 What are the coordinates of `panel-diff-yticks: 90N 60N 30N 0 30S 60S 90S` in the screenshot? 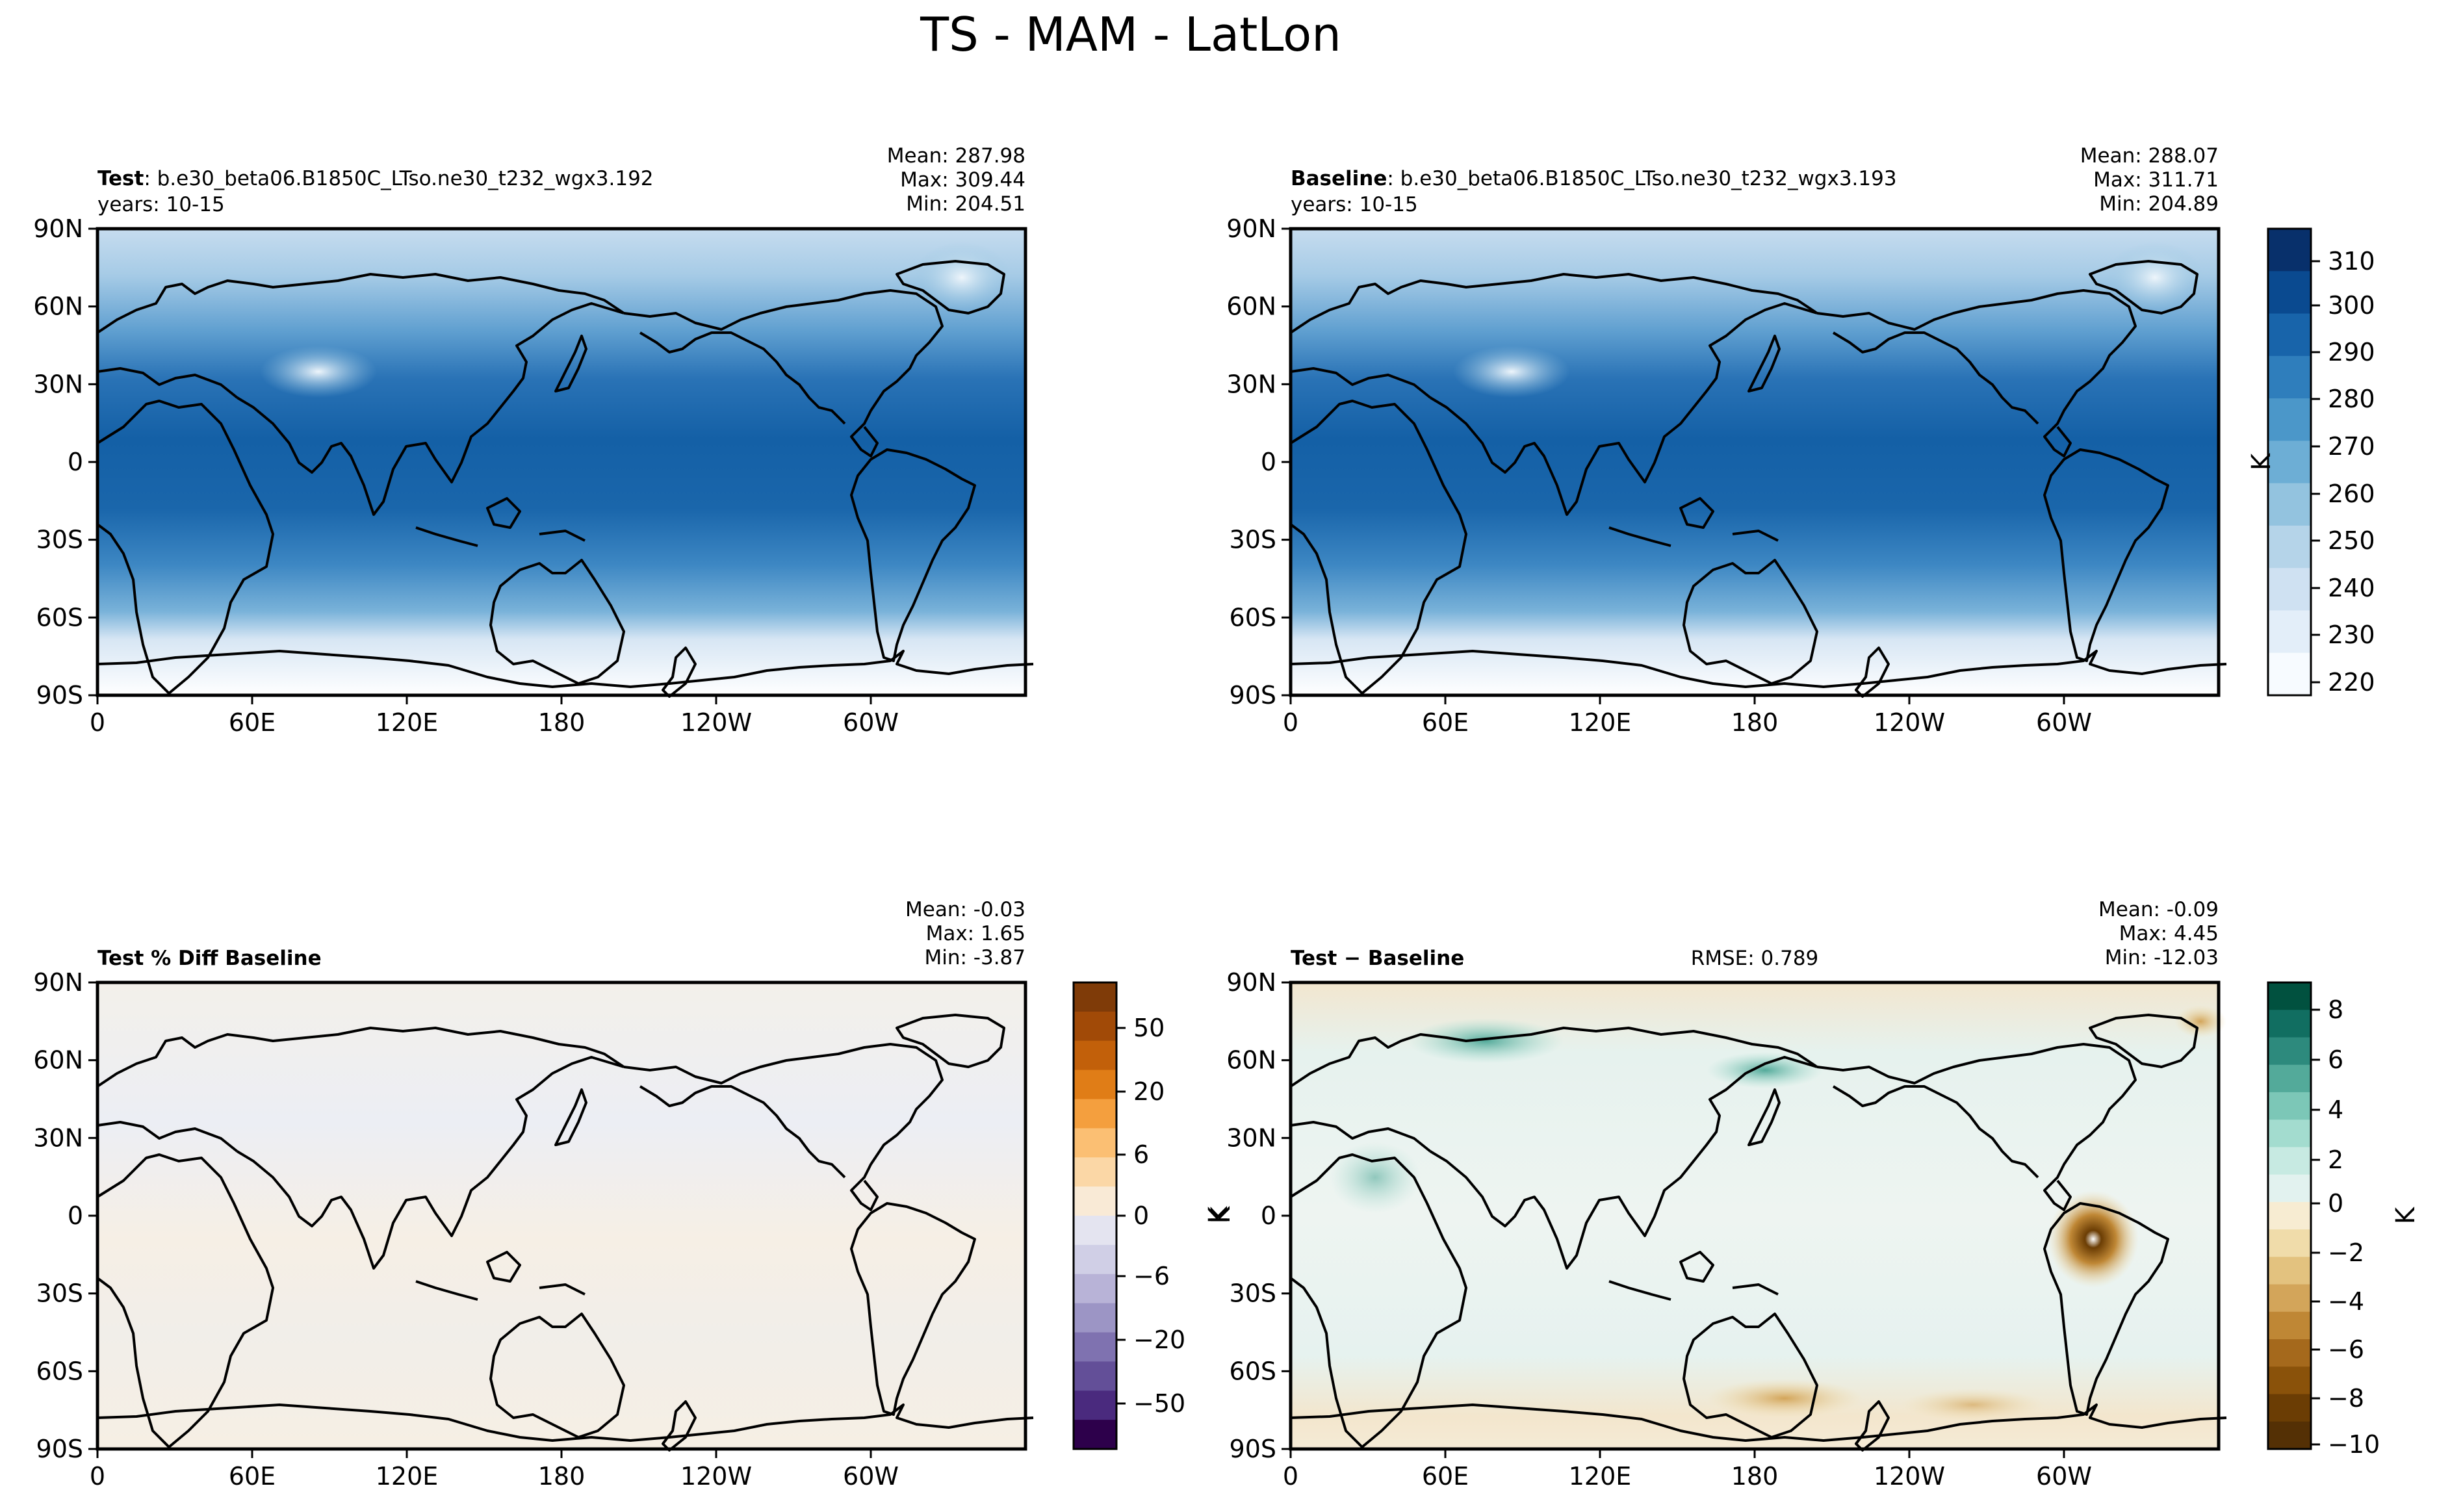 It's located at (1258, 1215).